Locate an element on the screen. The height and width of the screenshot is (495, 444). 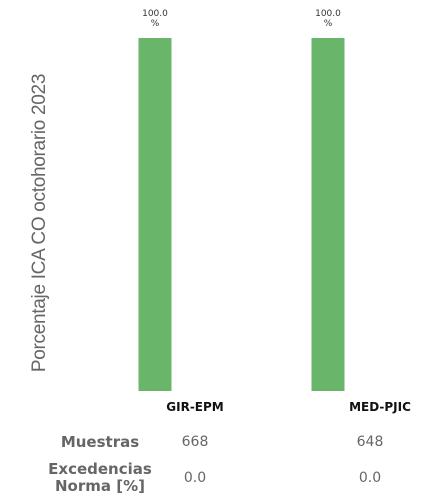
bar-med-pjic is located at coordinates (328, 214).